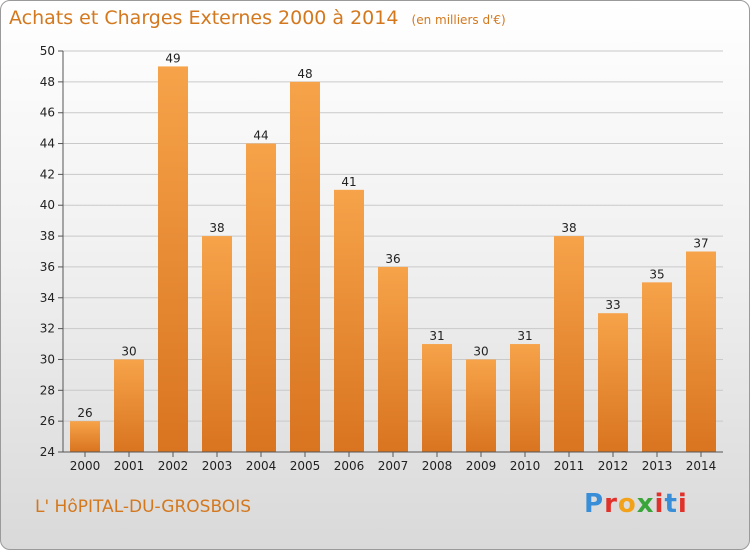 This screenshot has width=750, height=550. What do you see at coordinates (349, 466) in the screenshot?
I see `x-tick-label: 2006` at bounding box center [349, 466].